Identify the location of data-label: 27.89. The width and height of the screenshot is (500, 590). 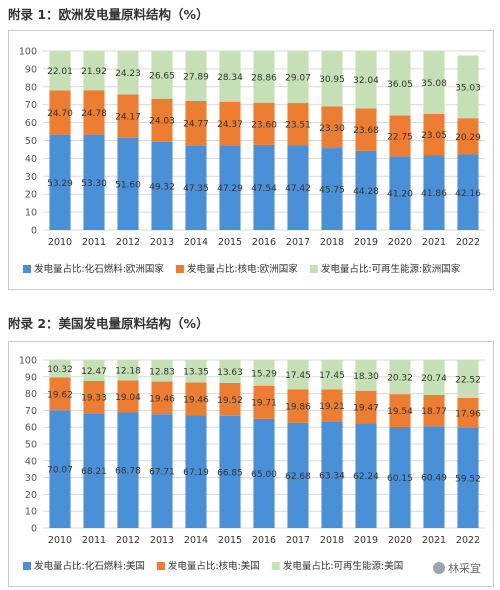
(196, 77).